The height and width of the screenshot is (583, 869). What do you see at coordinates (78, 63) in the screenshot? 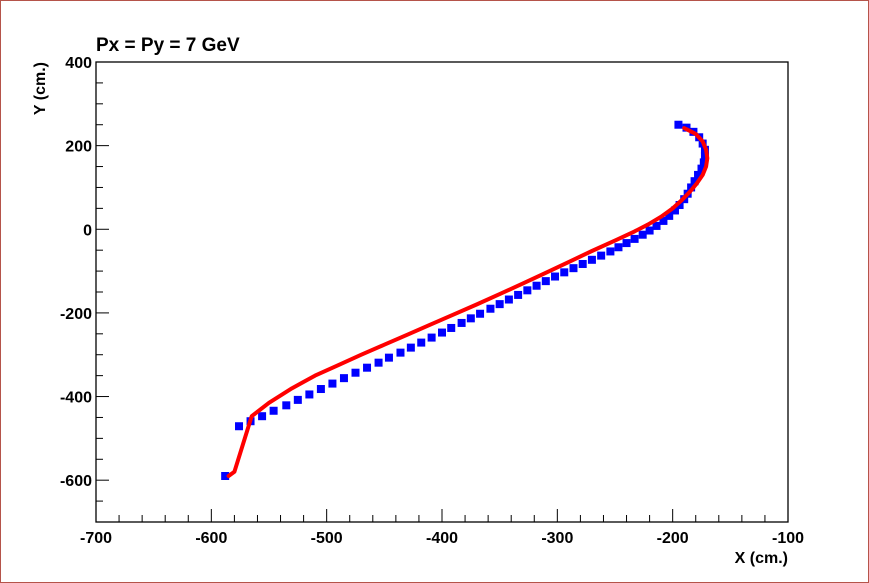
I see `y-tick-label: 400` at bounding box center [78, 63].